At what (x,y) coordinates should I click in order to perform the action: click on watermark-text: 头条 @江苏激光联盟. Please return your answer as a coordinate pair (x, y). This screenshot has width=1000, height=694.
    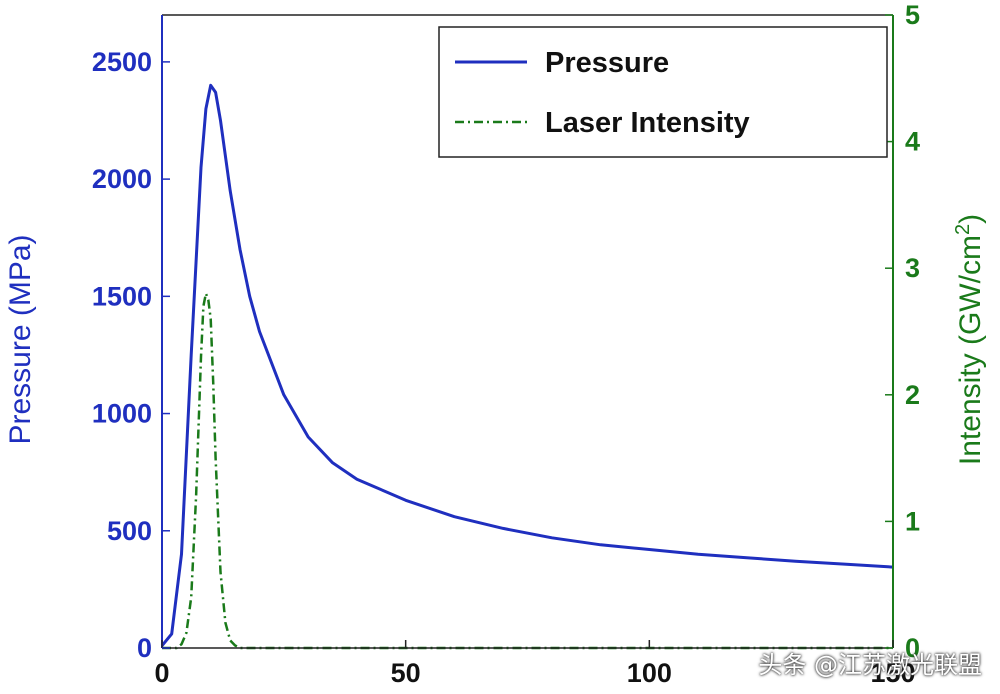
    Looking at the image, I should click on (870, 665).